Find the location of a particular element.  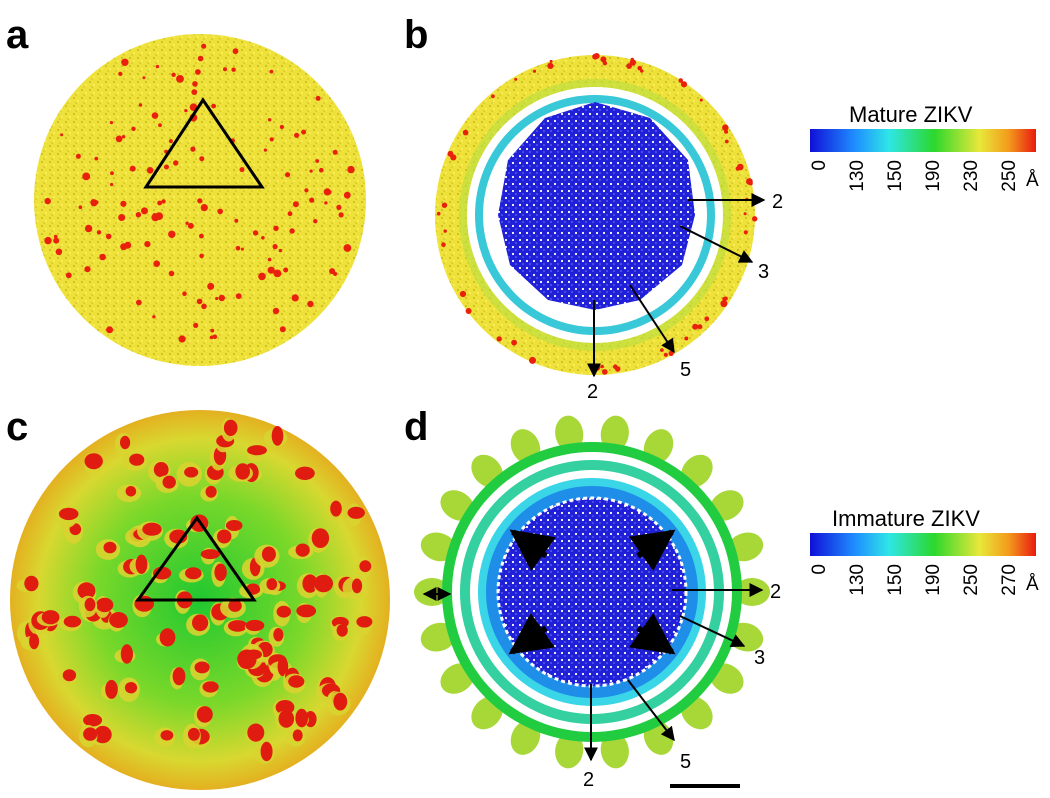

panel-letter-a: a is located at coordinates (17, 35).